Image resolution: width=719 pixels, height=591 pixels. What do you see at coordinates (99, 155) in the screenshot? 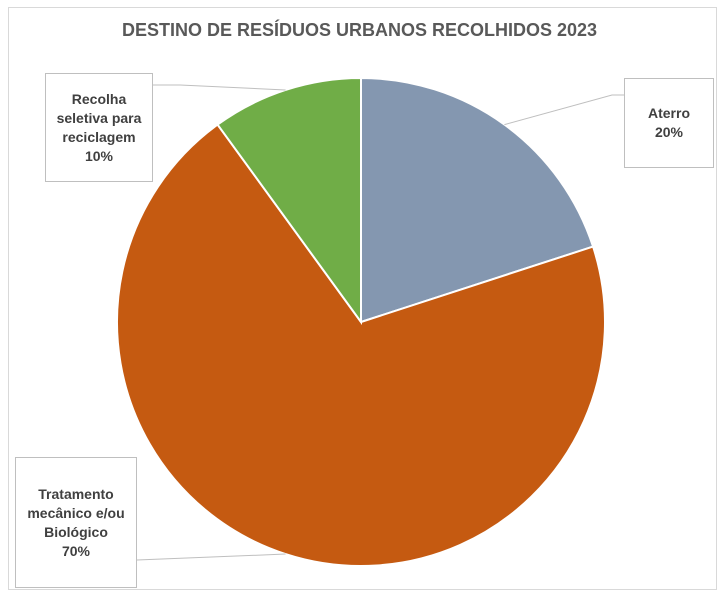
I see `label-value: 10%` at bounding box center [99, 155].